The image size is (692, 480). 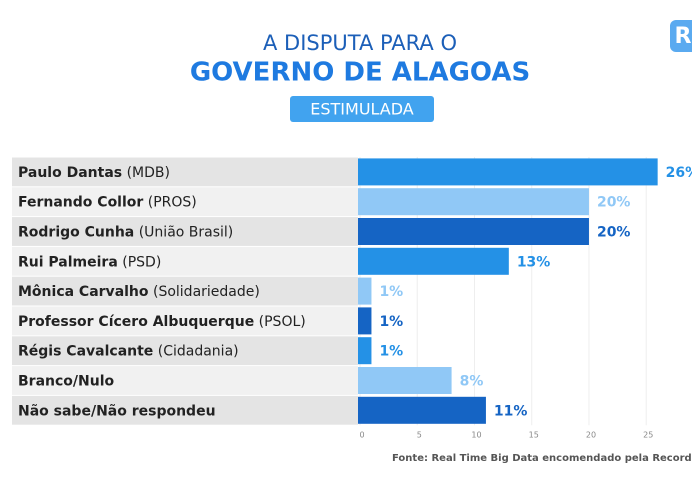 I want to click on category-name: Professor Cícero Albuquerque, so click(x=136, y=322).